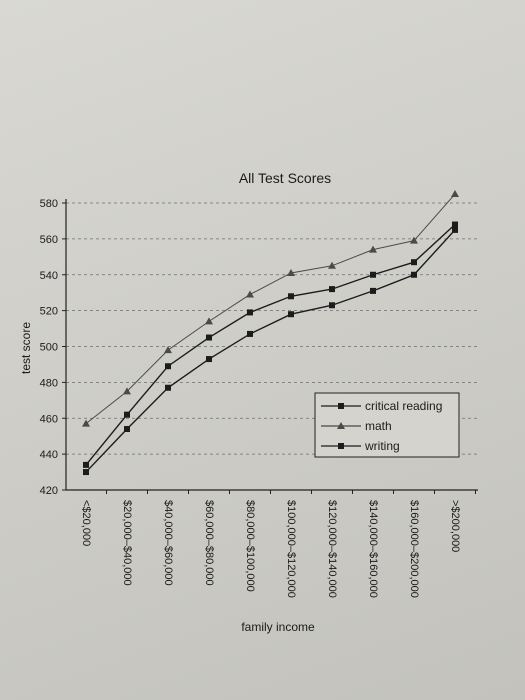  What do you see at coordinates (168, 543) in the screenshot?
I see `x-tick-label: $40,000–$60,000` at bounding box center [168, 543].